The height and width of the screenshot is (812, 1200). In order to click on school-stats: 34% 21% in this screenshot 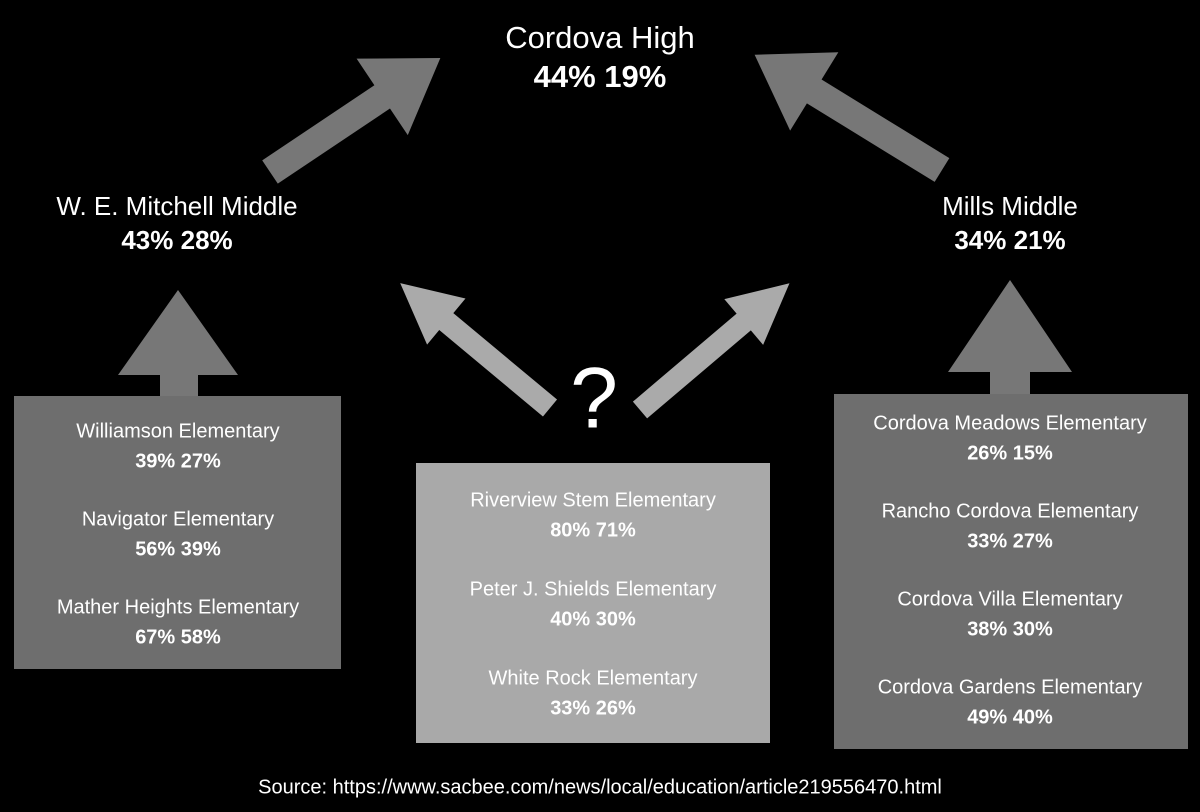, I will do `click(1009, 240)`.